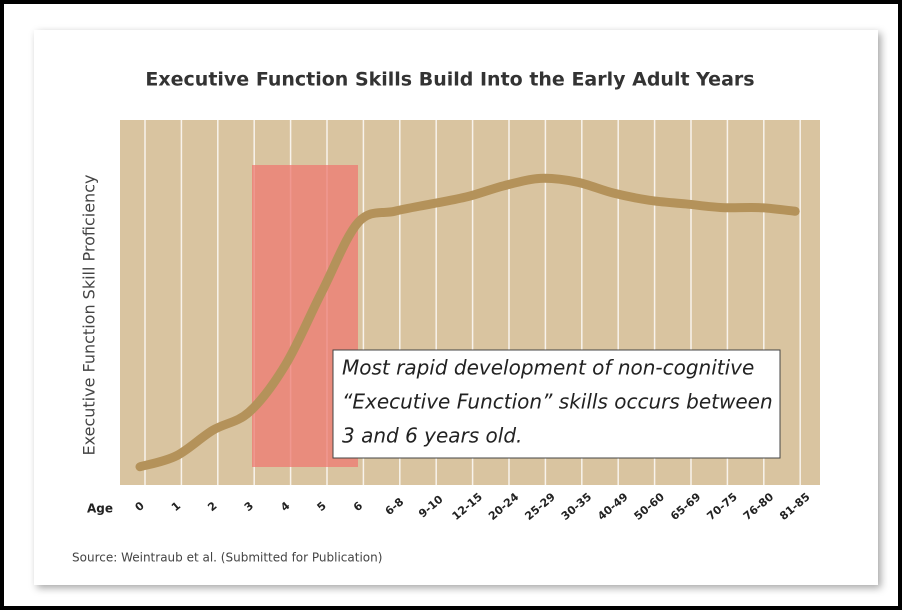 Image resolution: width=902 pixels, height=610 pixels. I want to click on y-axis-label: Executive Function Skill Proficiency, so click(89, 315).